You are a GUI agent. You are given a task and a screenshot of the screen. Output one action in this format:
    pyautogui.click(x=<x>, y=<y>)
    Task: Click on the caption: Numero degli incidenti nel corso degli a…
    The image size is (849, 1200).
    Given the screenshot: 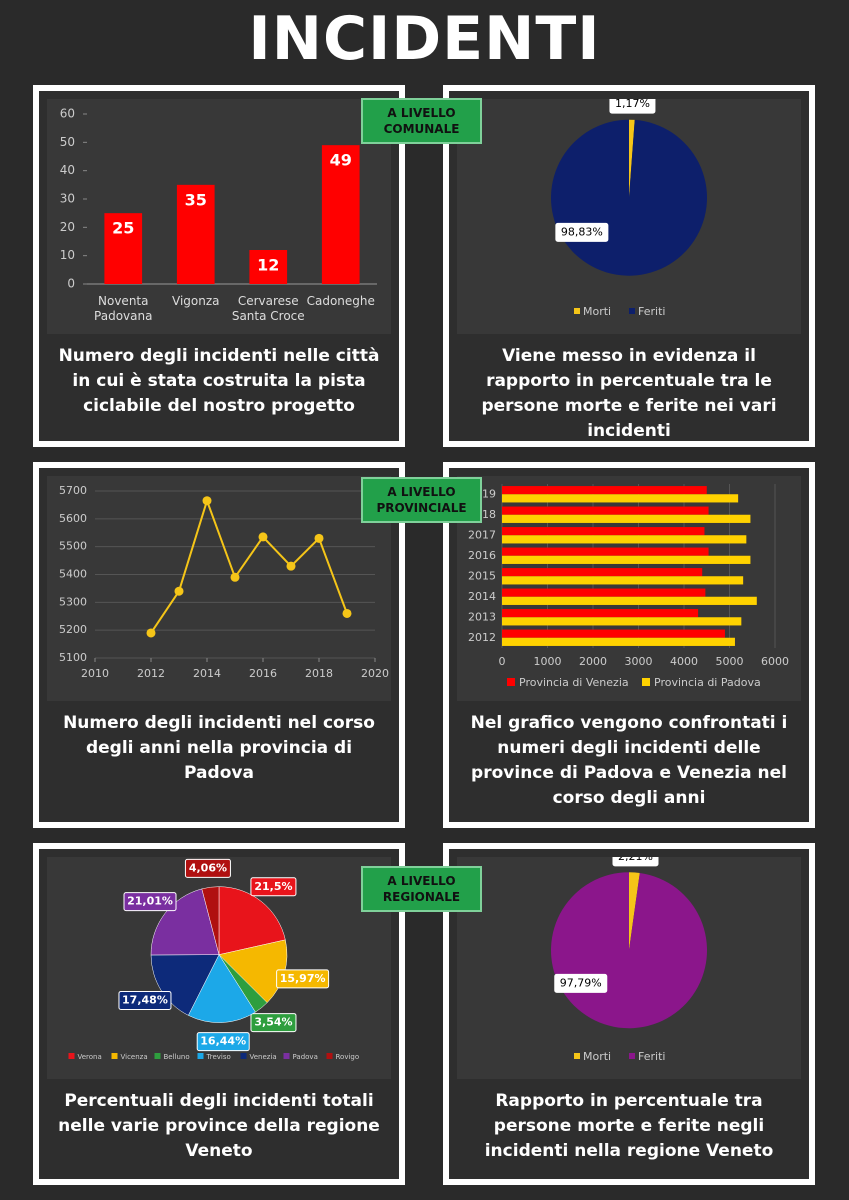 What is the action you would take?
    pyautogui.click(x=219, y=748)
    